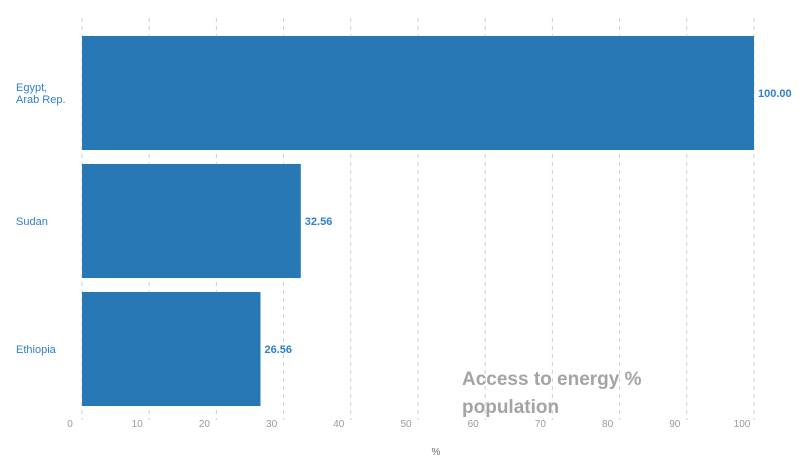  Describe the element at coordinates (474, 424) in the screenshot. I see `x-tick-label: 60` at that location.